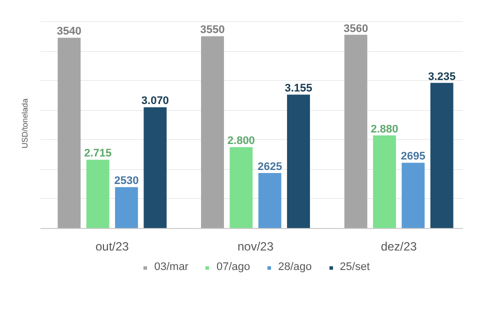  Describe the element at coordinates (98, 154) in the screenshot. I see `data-label: 2.715` at that location.